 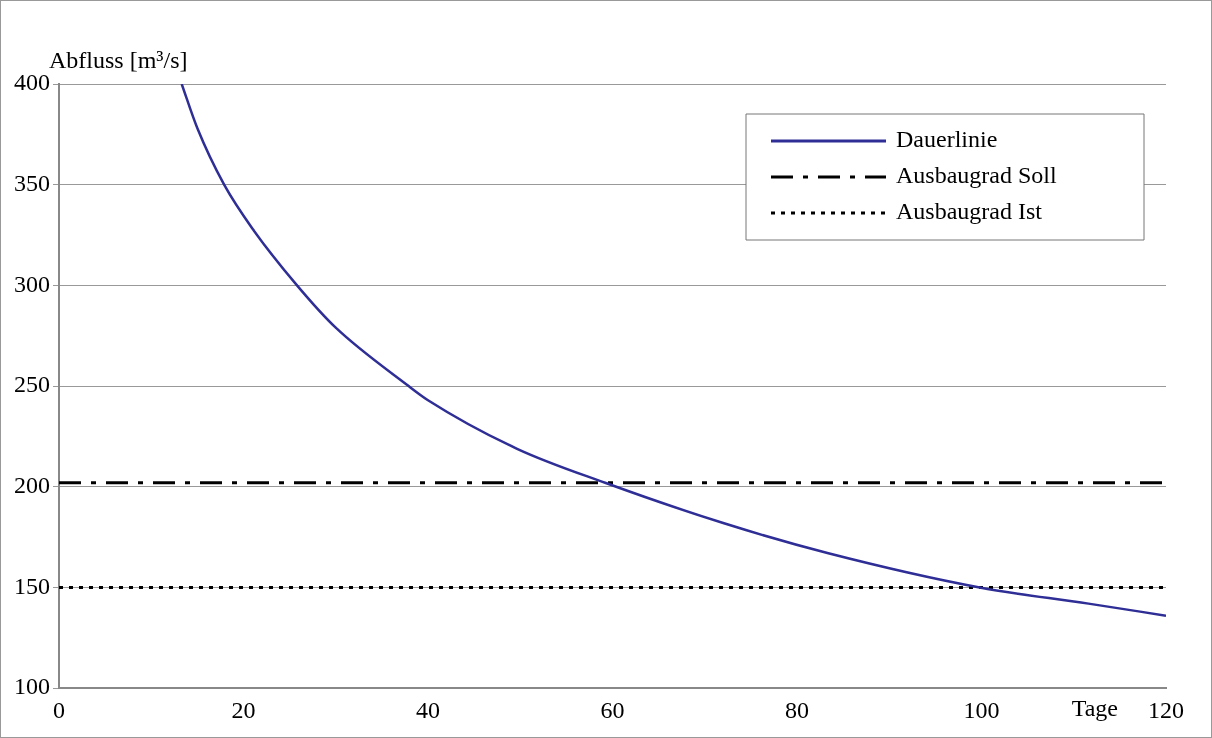 I want to click on y-tick-label: 350, so click(x=32, y=183).